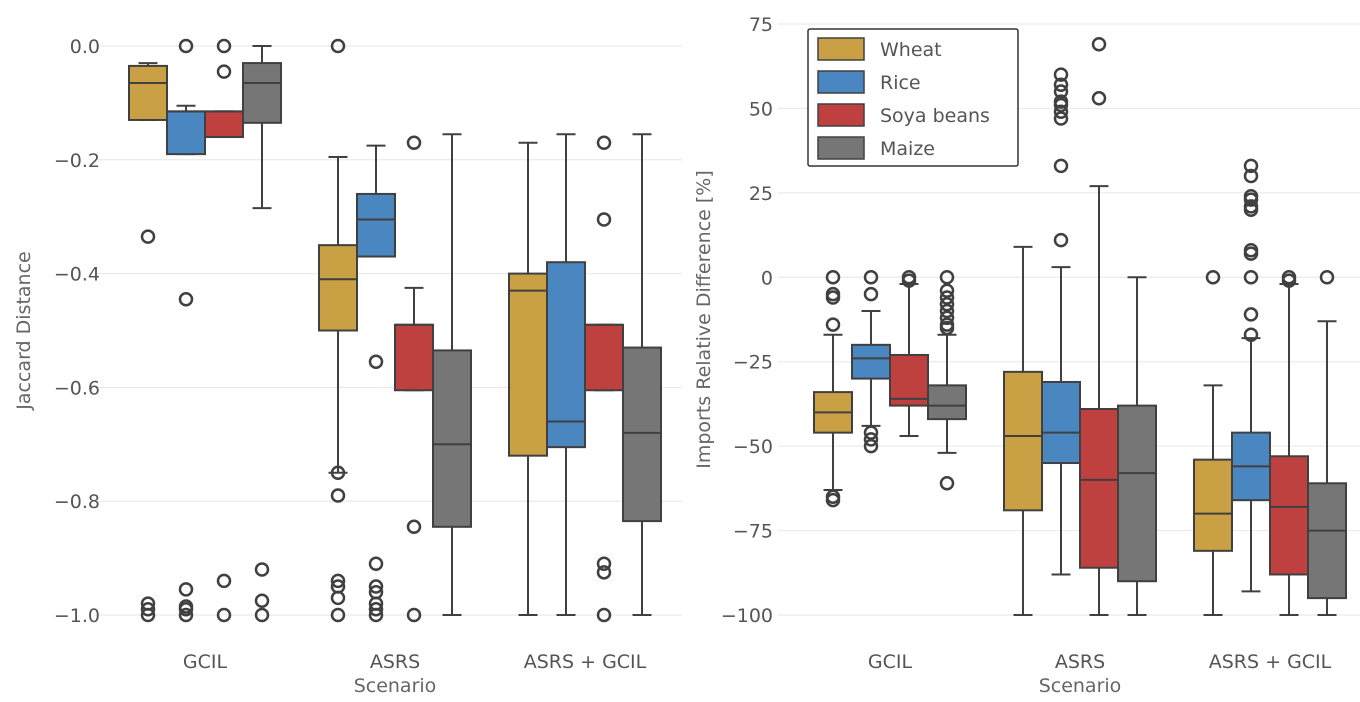 This screenshot has width=1360, height=702. I want to click on y-tick-label: 50, so click(761, 109).